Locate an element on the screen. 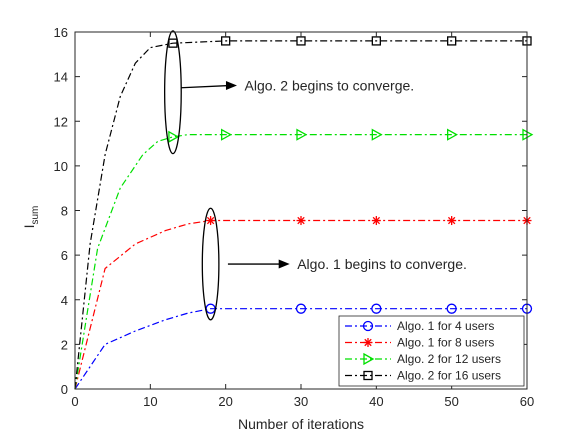 This screenshot has height=436, width=581. x-tick-label-1: 10 is located at coordinates (150, 401).